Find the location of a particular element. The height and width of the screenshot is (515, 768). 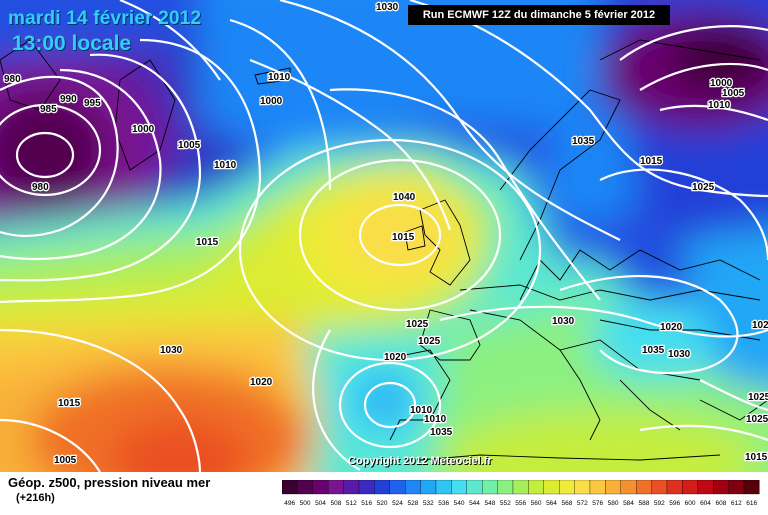

scale-label: 588 is located at coordinates (643, 503).